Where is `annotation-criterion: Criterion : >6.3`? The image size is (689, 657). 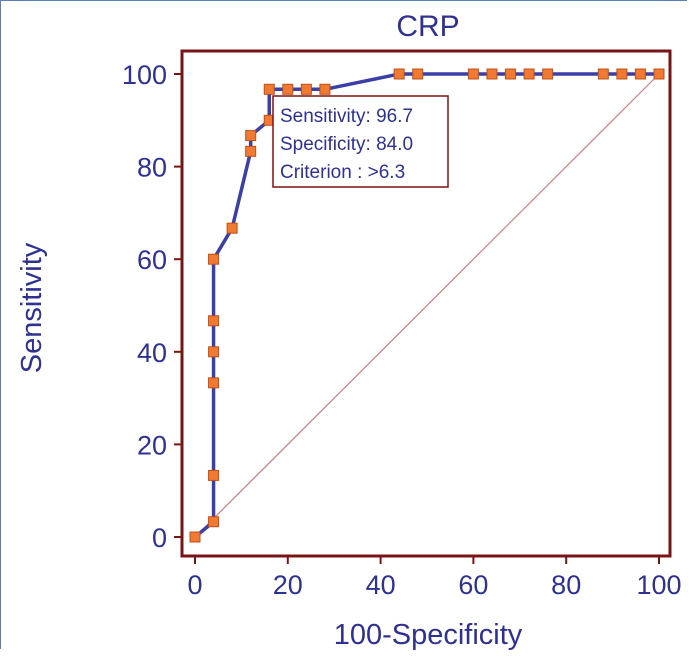 annotation-criterion: Criterion : >6.3 is located at coordinates (342, 172).